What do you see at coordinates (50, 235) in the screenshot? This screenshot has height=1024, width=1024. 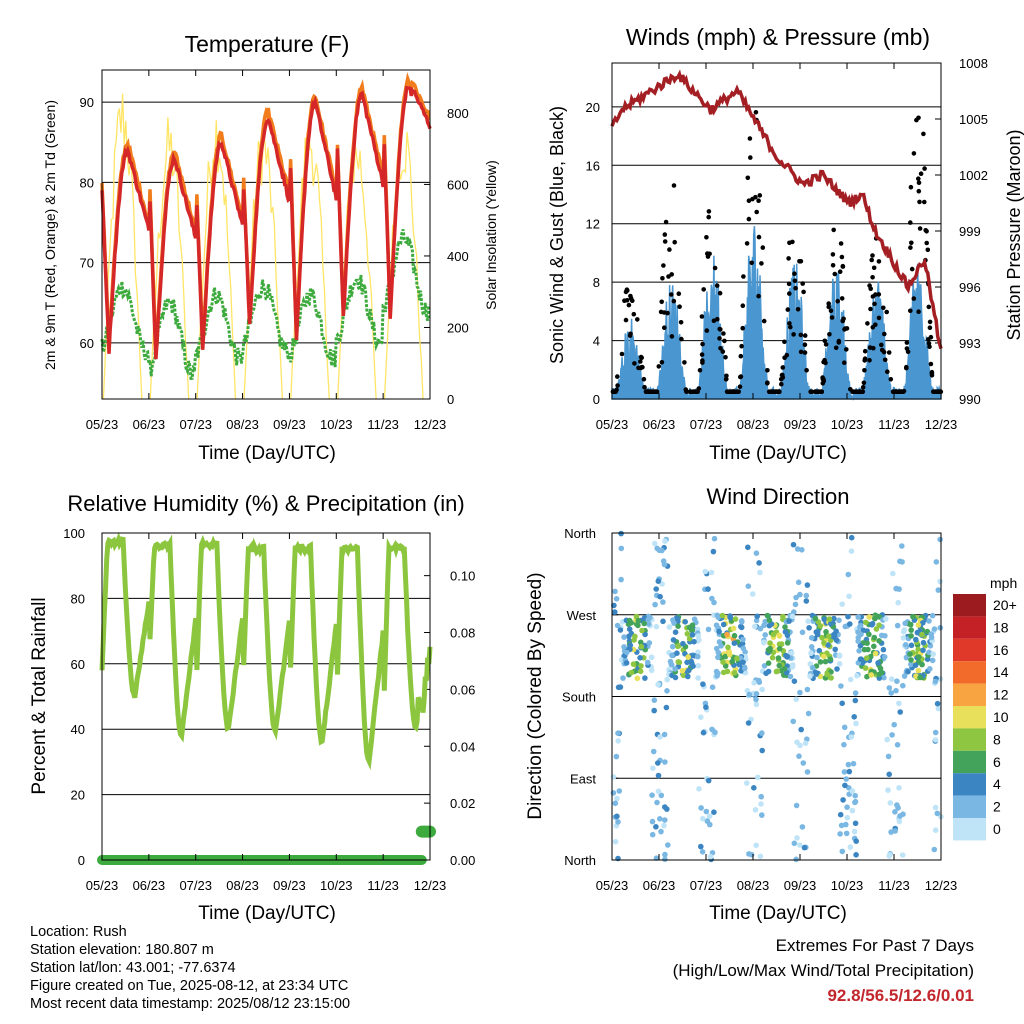 I see `temperature-ylabel: 2m & 9m T (Red, Orange) & 2m Td (Green)` at bounding box center [50, 235].